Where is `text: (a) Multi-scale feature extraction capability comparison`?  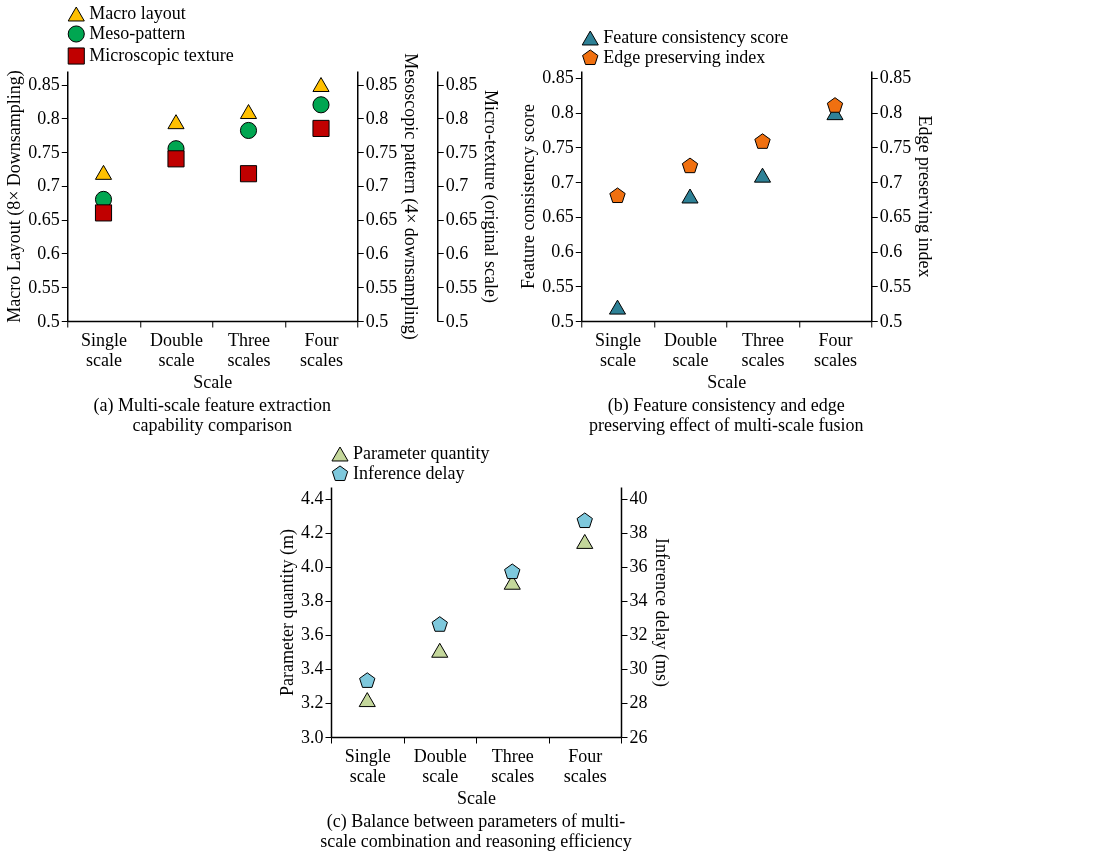 text: (a) Multi-scale feature extraction capability comparison is located at coordinates (212, 415).